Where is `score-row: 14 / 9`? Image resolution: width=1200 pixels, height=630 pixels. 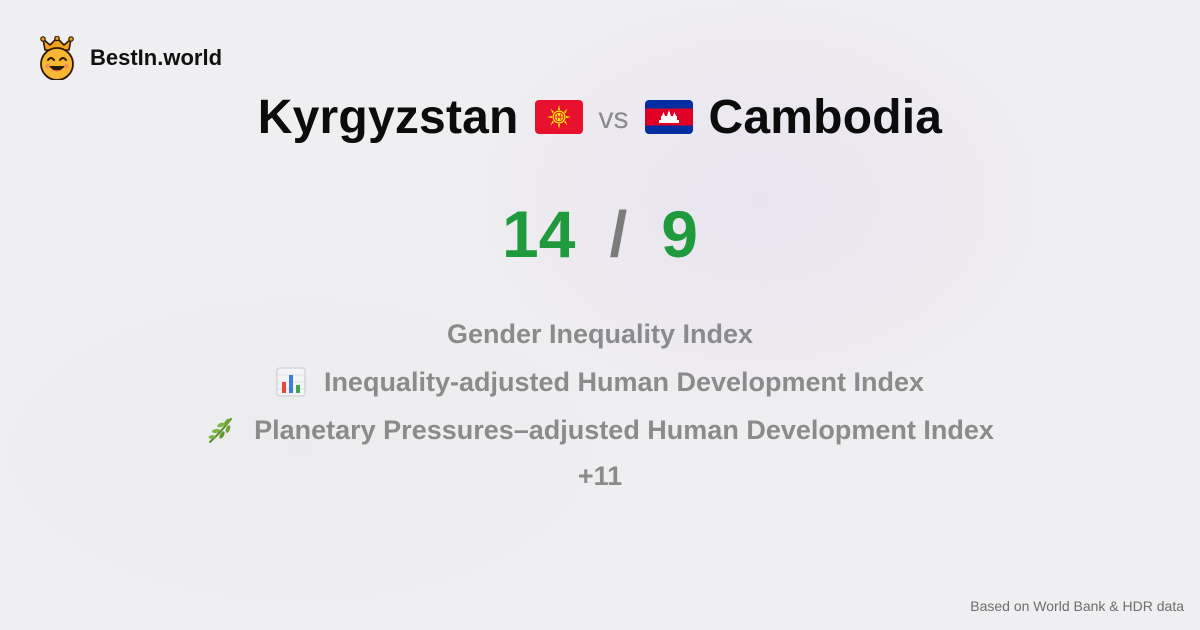
score-row: 14 / 9 is located at coordinates (600, 234).